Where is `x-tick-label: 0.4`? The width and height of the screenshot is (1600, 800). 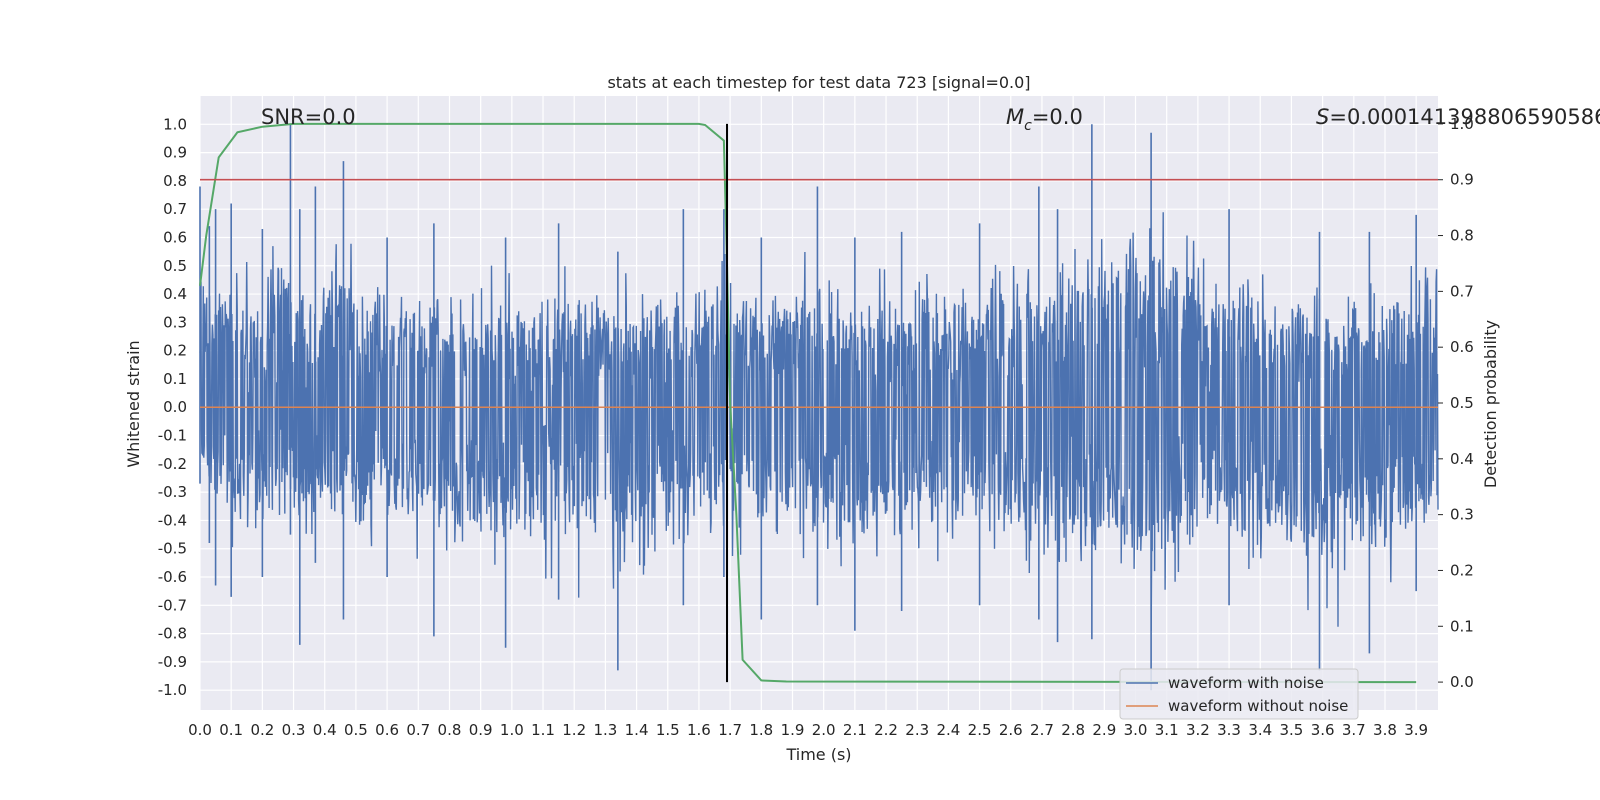
x-tick-label: 0.4 is located at coordinates (325, 730).